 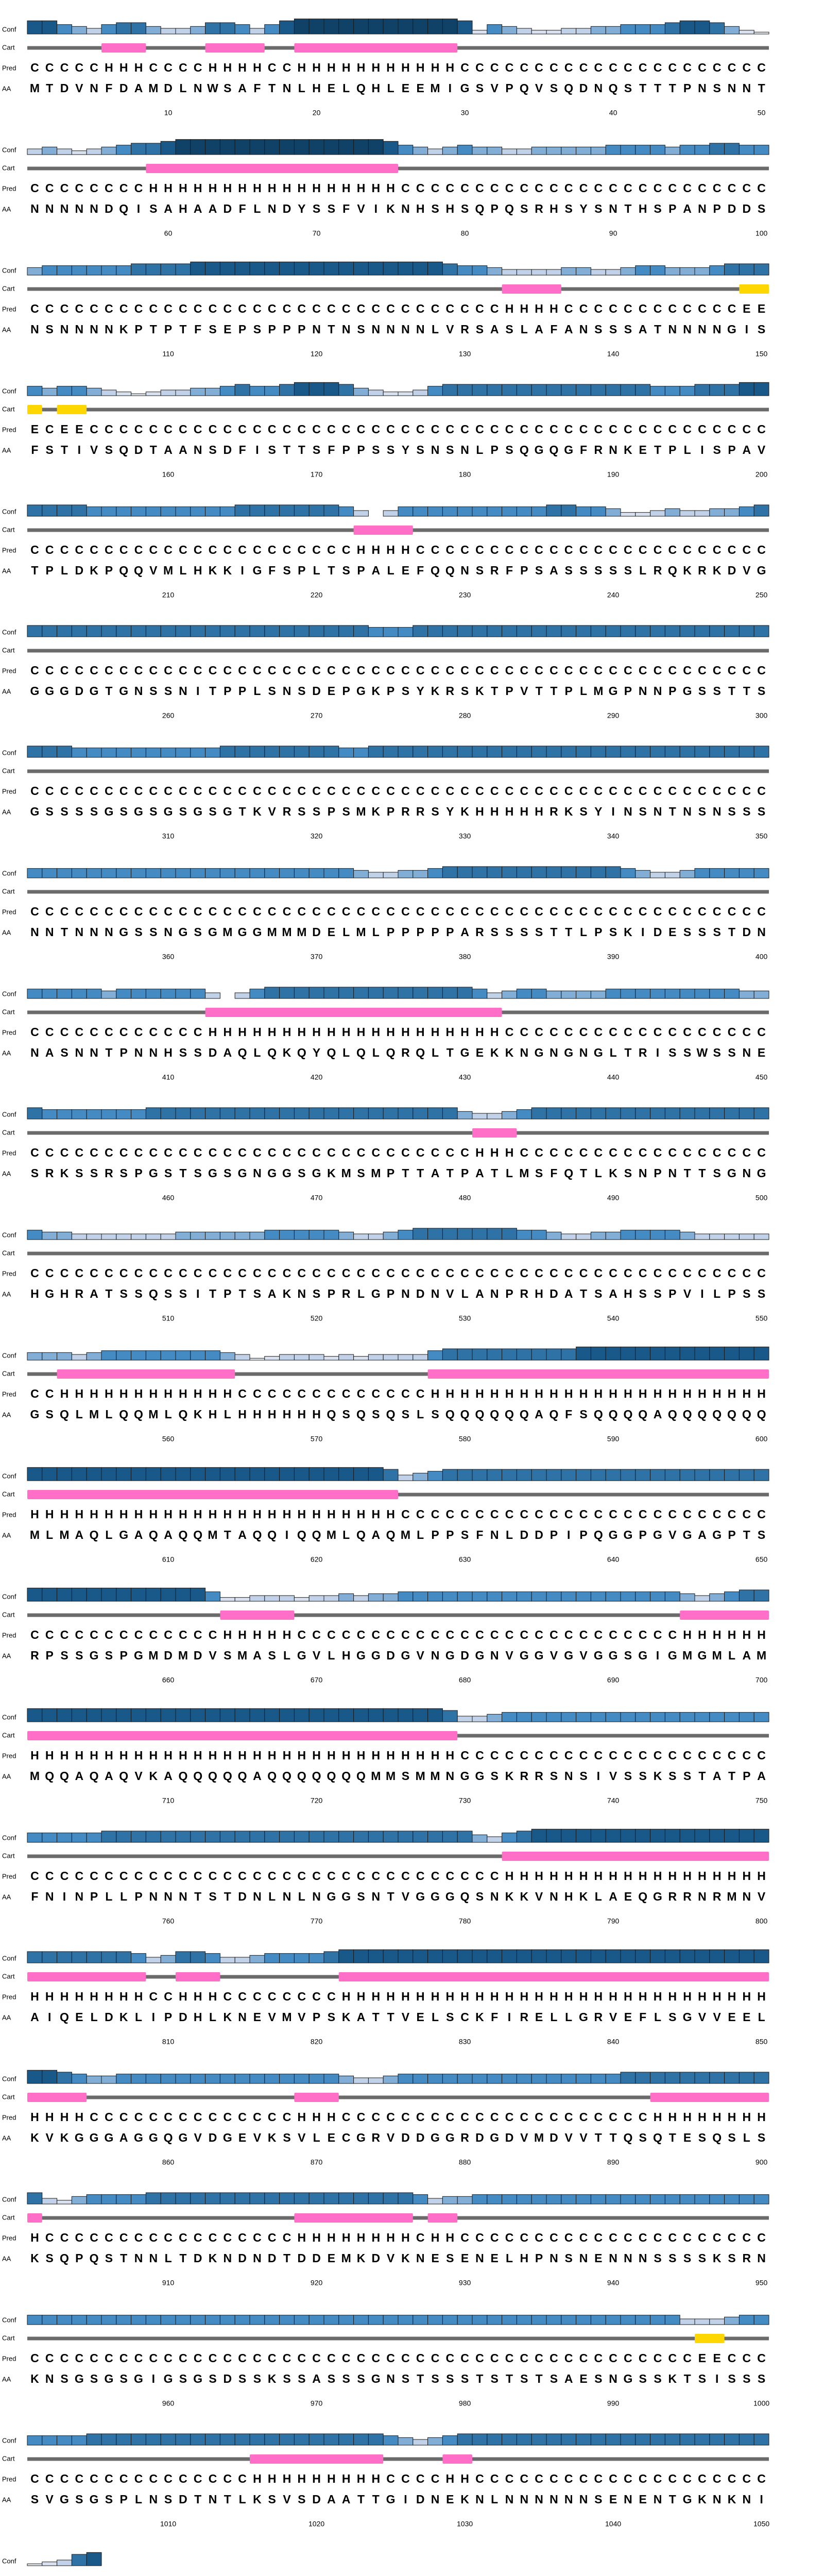 What do you see at coordinates (465, 474) in the screenshot?
I see `position-number: 180` at bounding box center [465, 474].